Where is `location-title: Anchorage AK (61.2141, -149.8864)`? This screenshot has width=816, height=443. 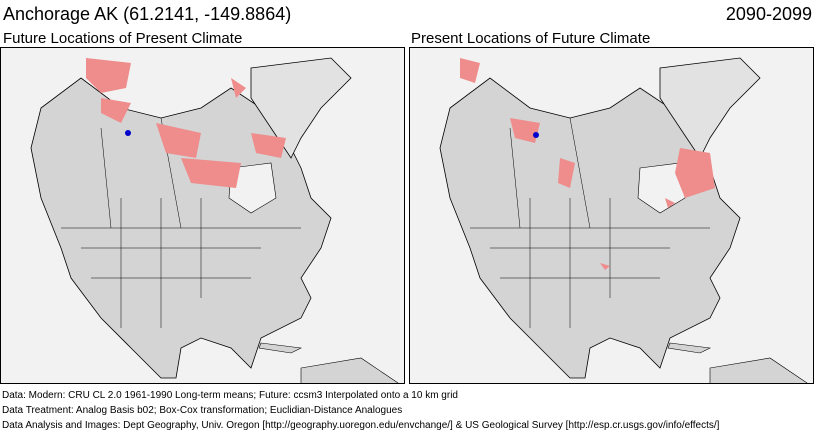 location-title: Anchorage AK (61.2141, -149.8864) is located at coordinates (147, 14).